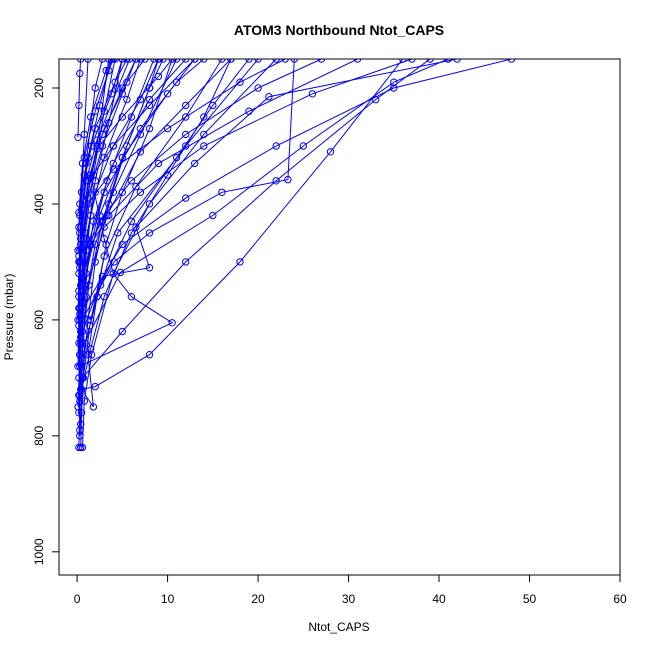  Describe the element at coordinates (530, 599) in the screenshot. I see `x-tick-label: 50` at that location.